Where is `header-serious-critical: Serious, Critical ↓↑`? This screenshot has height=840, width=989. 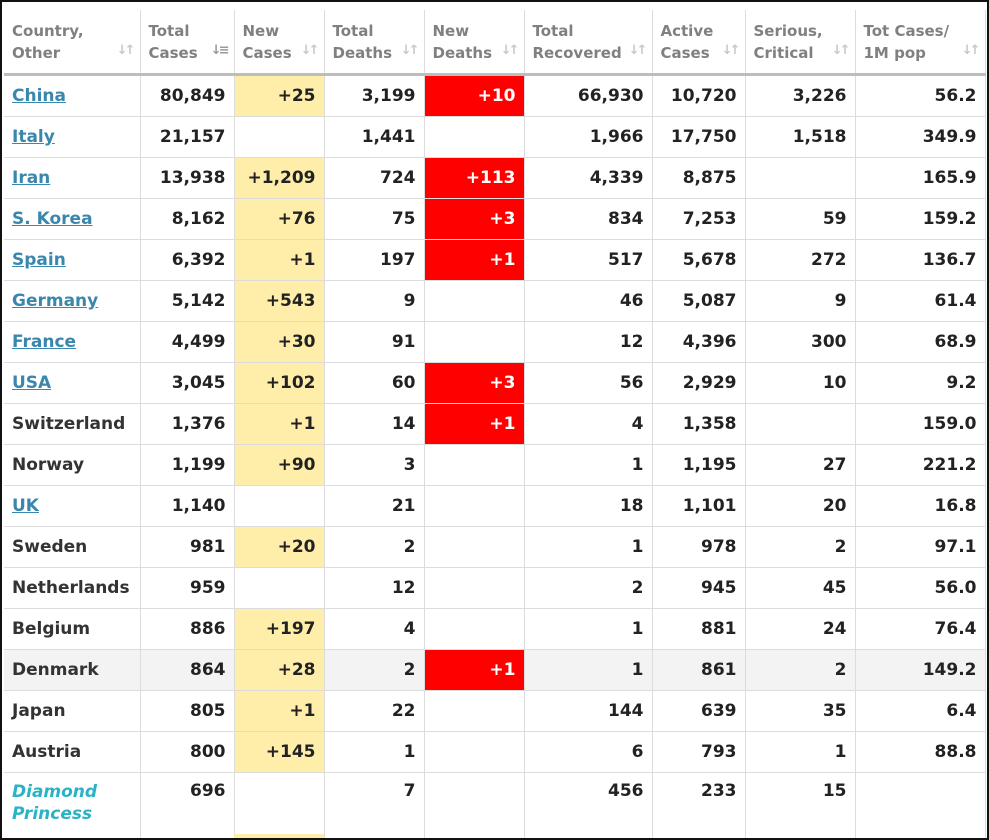 header-serious-critical: Serious, Critical ↓↑ is located at coordinates (800, 43).